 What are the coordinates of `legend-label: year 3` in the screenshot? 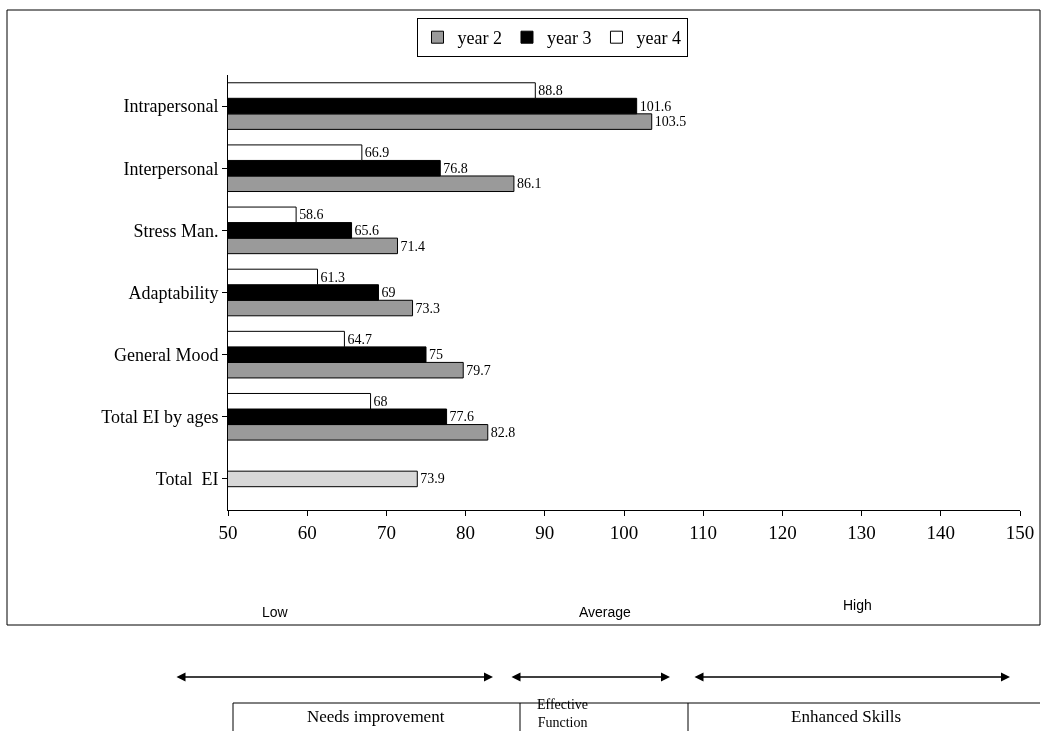 It's located at (569, 38).